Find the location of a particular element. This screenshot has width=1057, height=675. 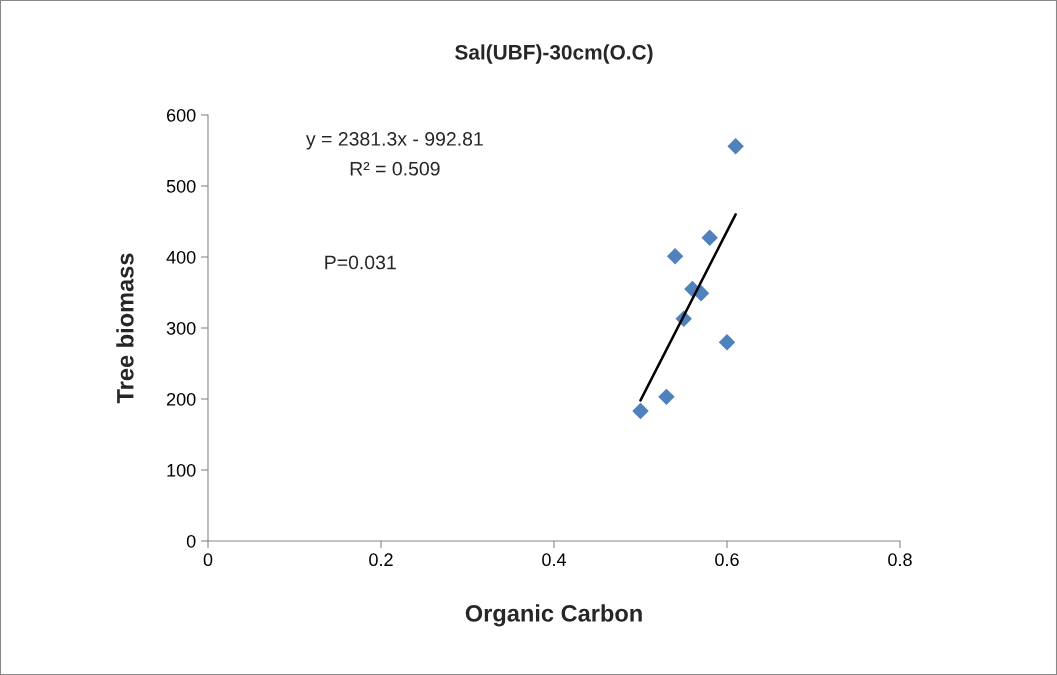

y-tick-label: 200 is located at coordinates (181, 399).